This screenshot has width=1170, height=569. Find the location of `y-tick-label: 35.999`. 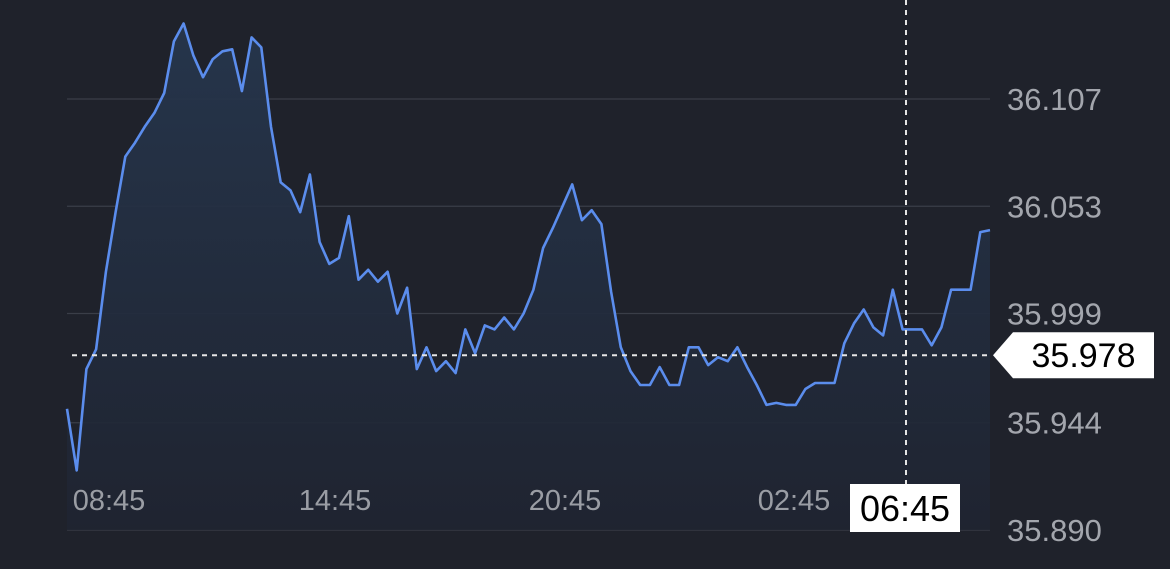

y-tick-label: 35.999 is located at coordinates (1054, 314).